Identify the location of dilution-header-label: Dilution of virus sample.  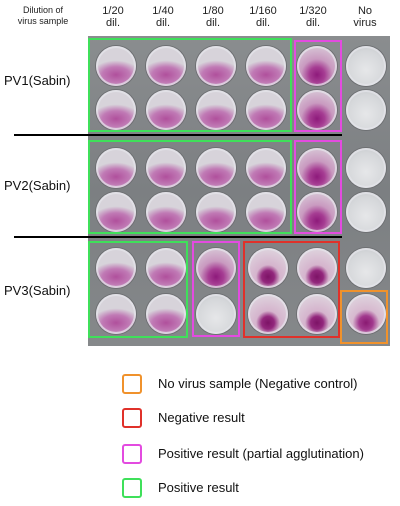
(43, 16).